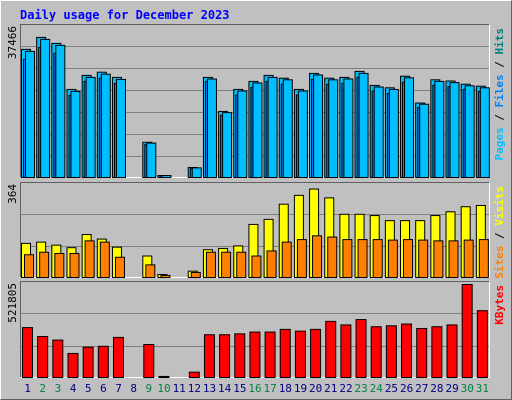  What do you see at coordinates (315, 388) in the screenshot?
I see `x-tick-label-day-20: 20` at bounding box center [315, 388].